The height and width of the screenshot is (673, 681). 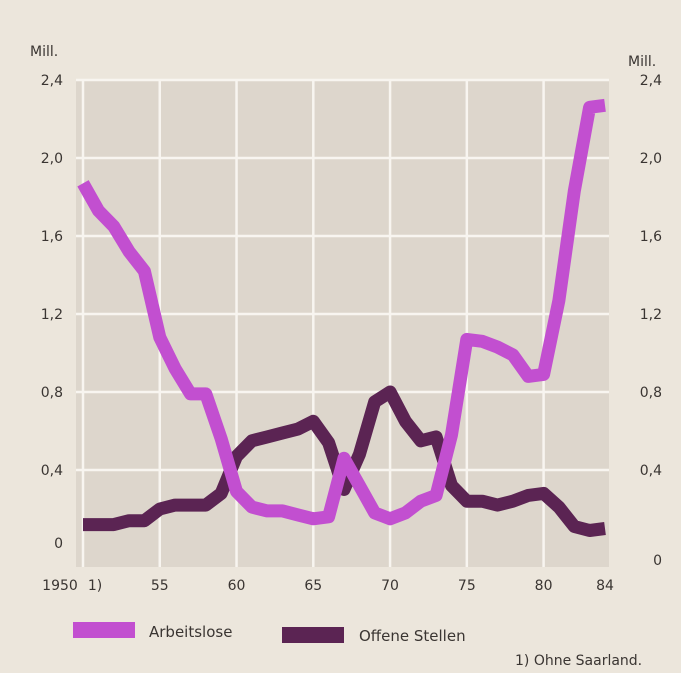 What do you see at coordinates (544, 586) in the screenshot?
I see `x-tick-label: 80` at bounding box center [544, 586].